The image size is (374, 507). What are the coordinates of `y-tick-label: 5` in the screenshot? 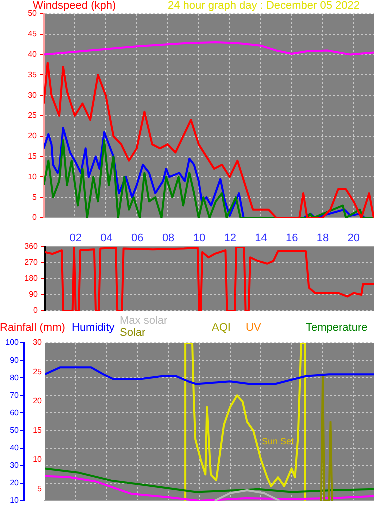 It's located at (35, 197).